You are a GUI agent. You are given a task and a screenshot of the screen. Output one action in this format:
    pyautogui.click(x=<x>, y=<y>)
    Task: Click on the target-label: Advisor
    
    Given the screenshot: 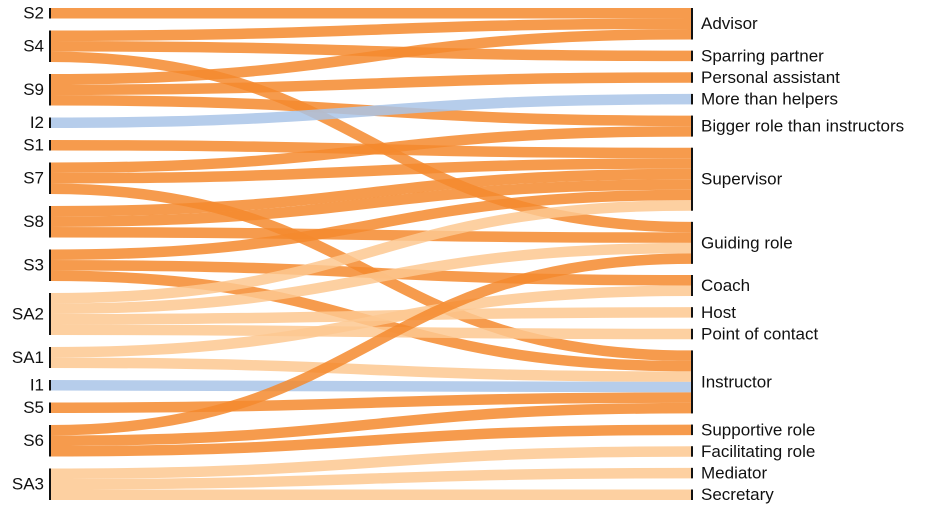 What is the action you would take?
    pyautogui.click(x=729, y=23)
    